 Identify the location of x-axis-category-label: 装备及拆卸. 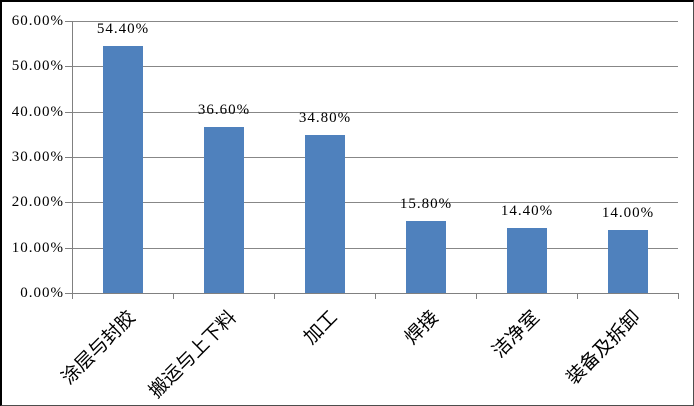
(603, 348).